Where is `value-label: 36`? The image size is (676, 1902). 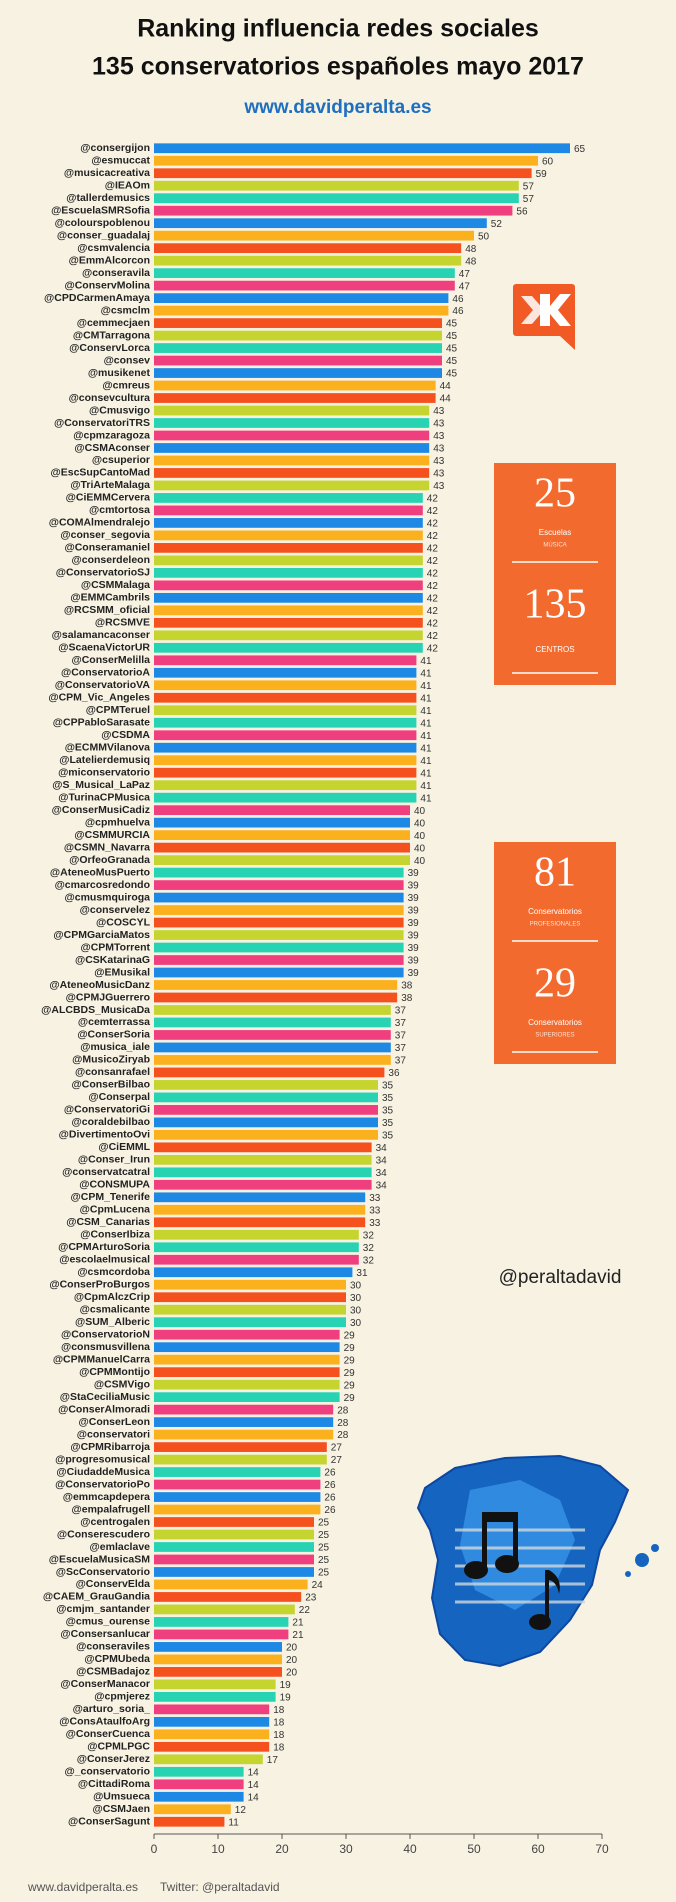 value-label: 36 is located at coordinates (394, 1073).